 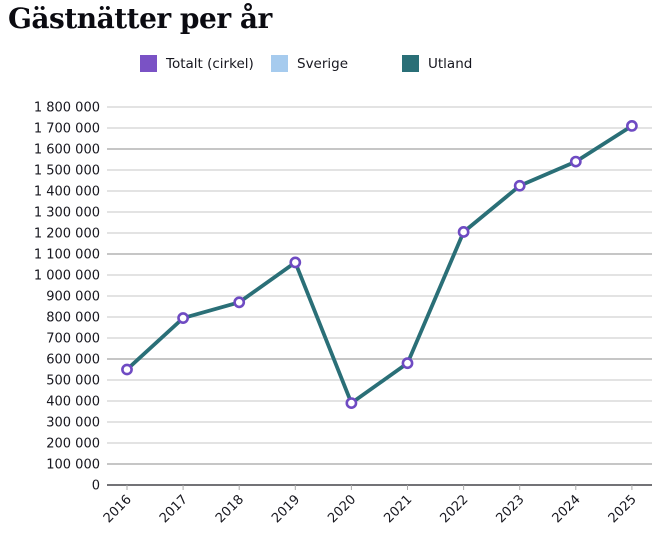 What do you see at coordinates (73, 423) in the screenshot?
I see `y-axis-tick-label: 300 000` at bounding box center [73, 423].